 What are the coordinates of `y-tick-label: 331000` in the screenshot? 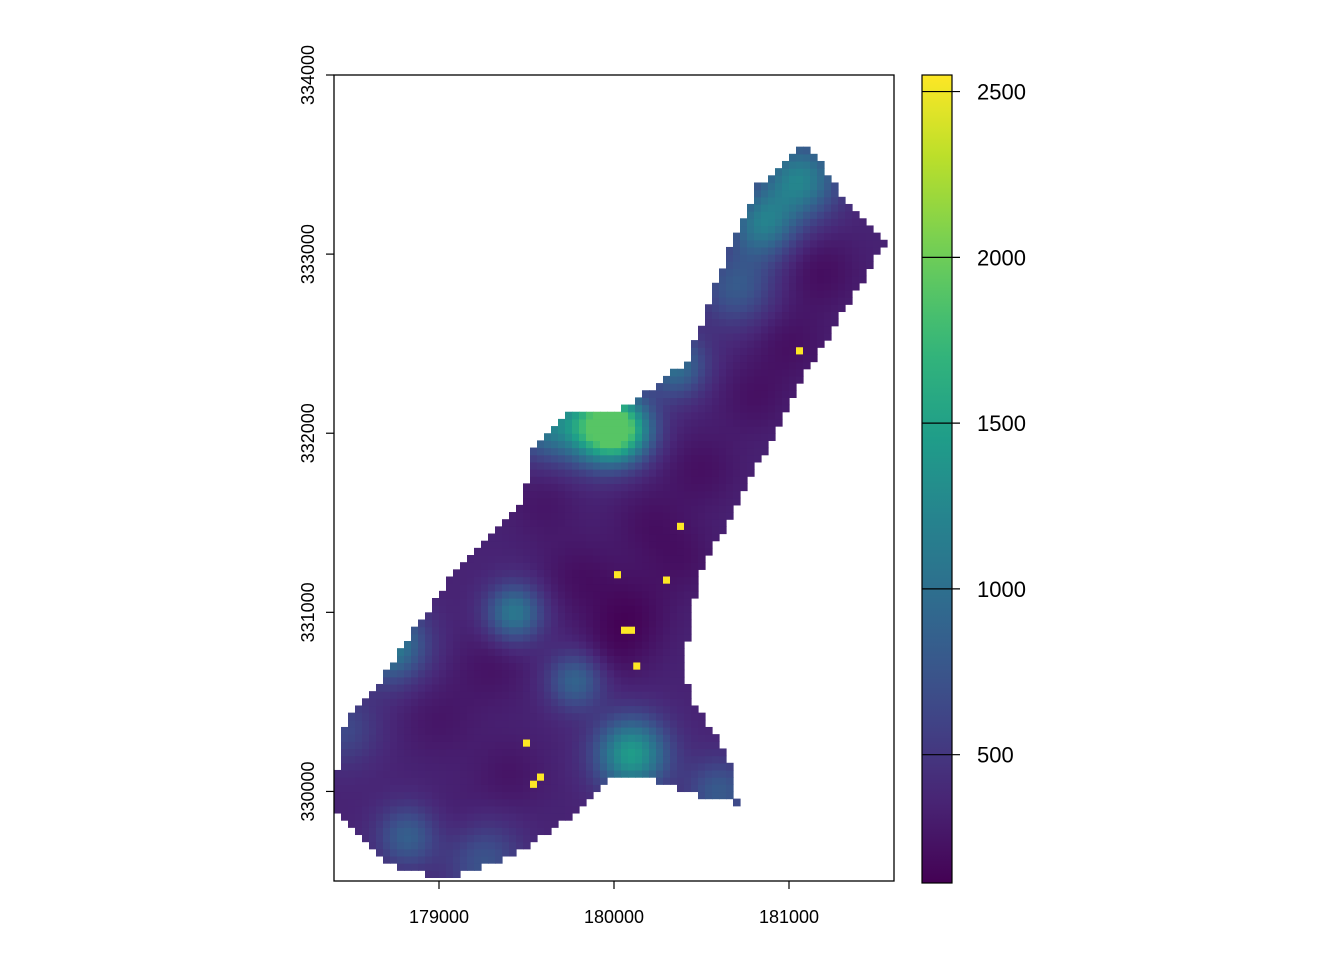 It's located at (308, 612).